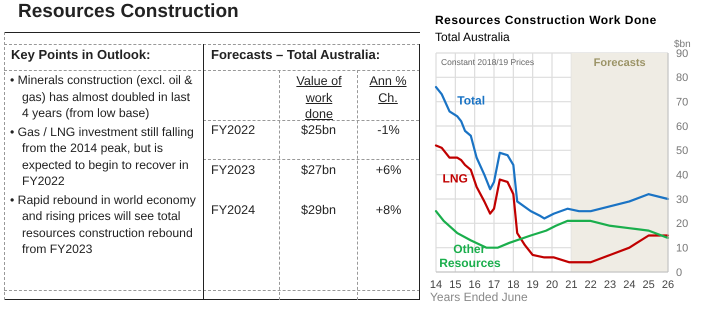 The width and height of the screenshot is (709, 319). I want to click on y-tick-label: 70, so click(682, 102).